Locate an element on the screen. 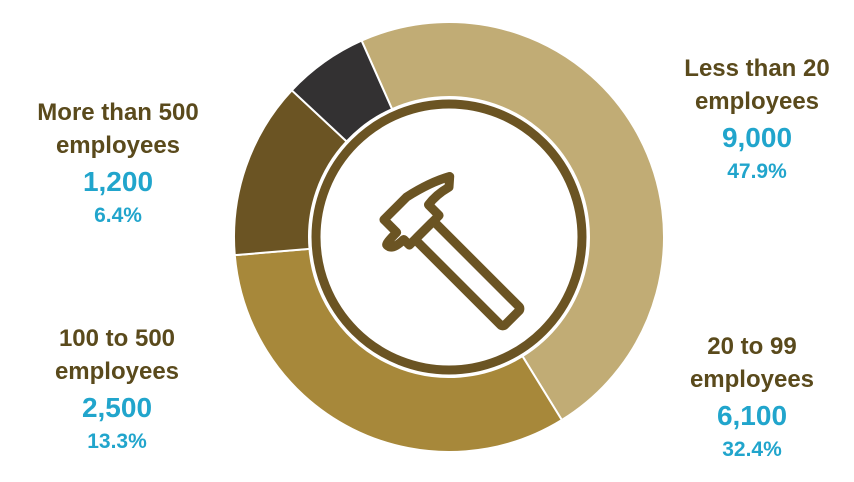 The height and width of the screenshot is (482, 854). label-more-than-500: More than 500 employees 1,200 6.4% is located at coordinates (118, 163).